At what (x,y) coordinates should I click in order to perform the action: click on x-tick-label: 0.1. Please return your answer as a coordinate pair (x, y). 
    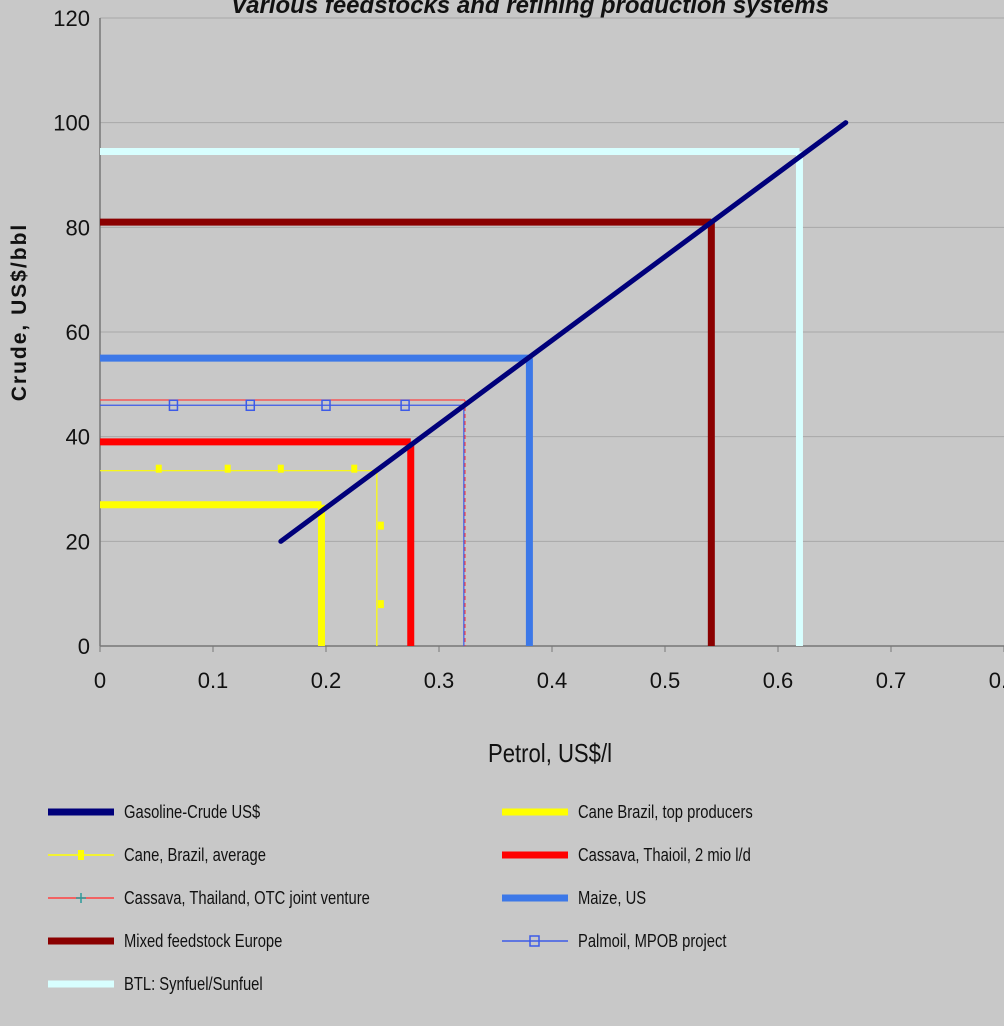
    Looking at the image, I should click on (213, 680).